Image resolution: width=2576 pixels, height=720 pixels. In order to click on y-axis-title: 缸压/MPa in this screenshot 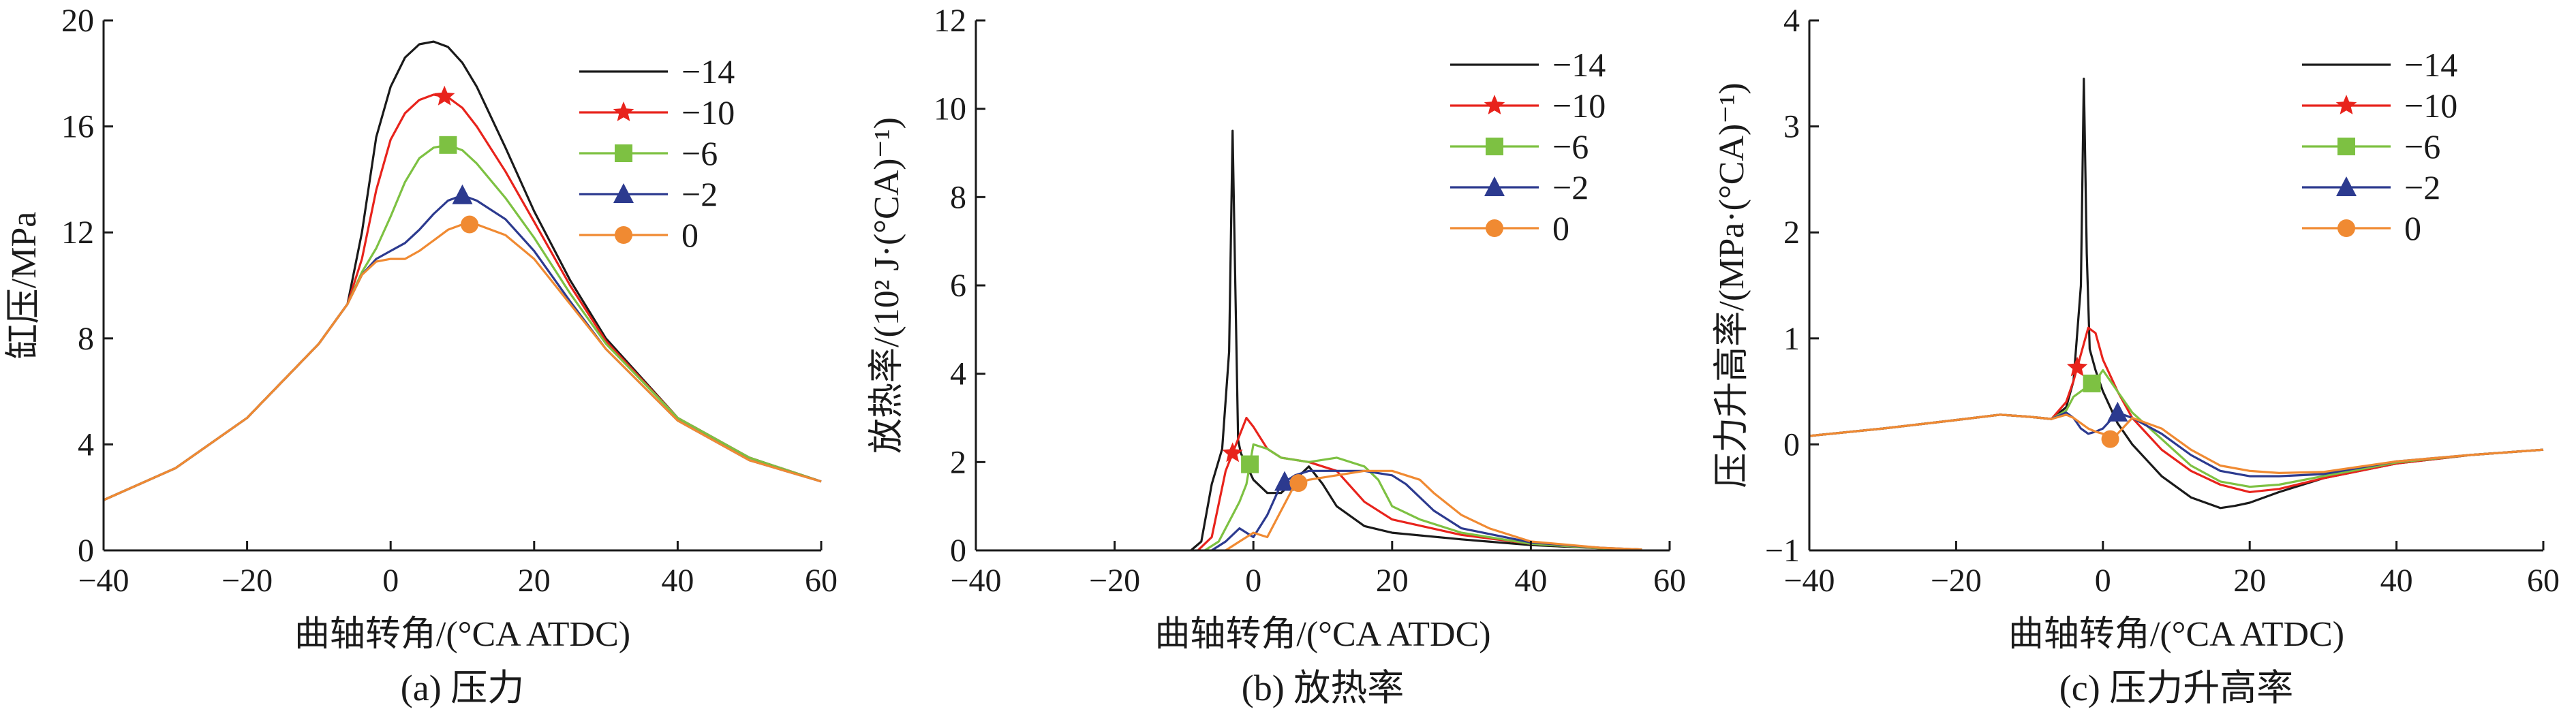, I will do `click(24, 286)`.